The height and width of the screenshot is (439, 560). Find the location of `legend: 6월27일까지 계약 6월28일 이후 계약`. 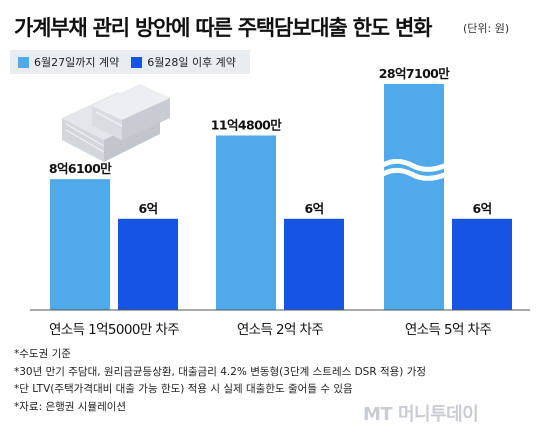

legend: 6월27일까지 계약 6월28일 이후 계약 is located at coordinates (130, 62).